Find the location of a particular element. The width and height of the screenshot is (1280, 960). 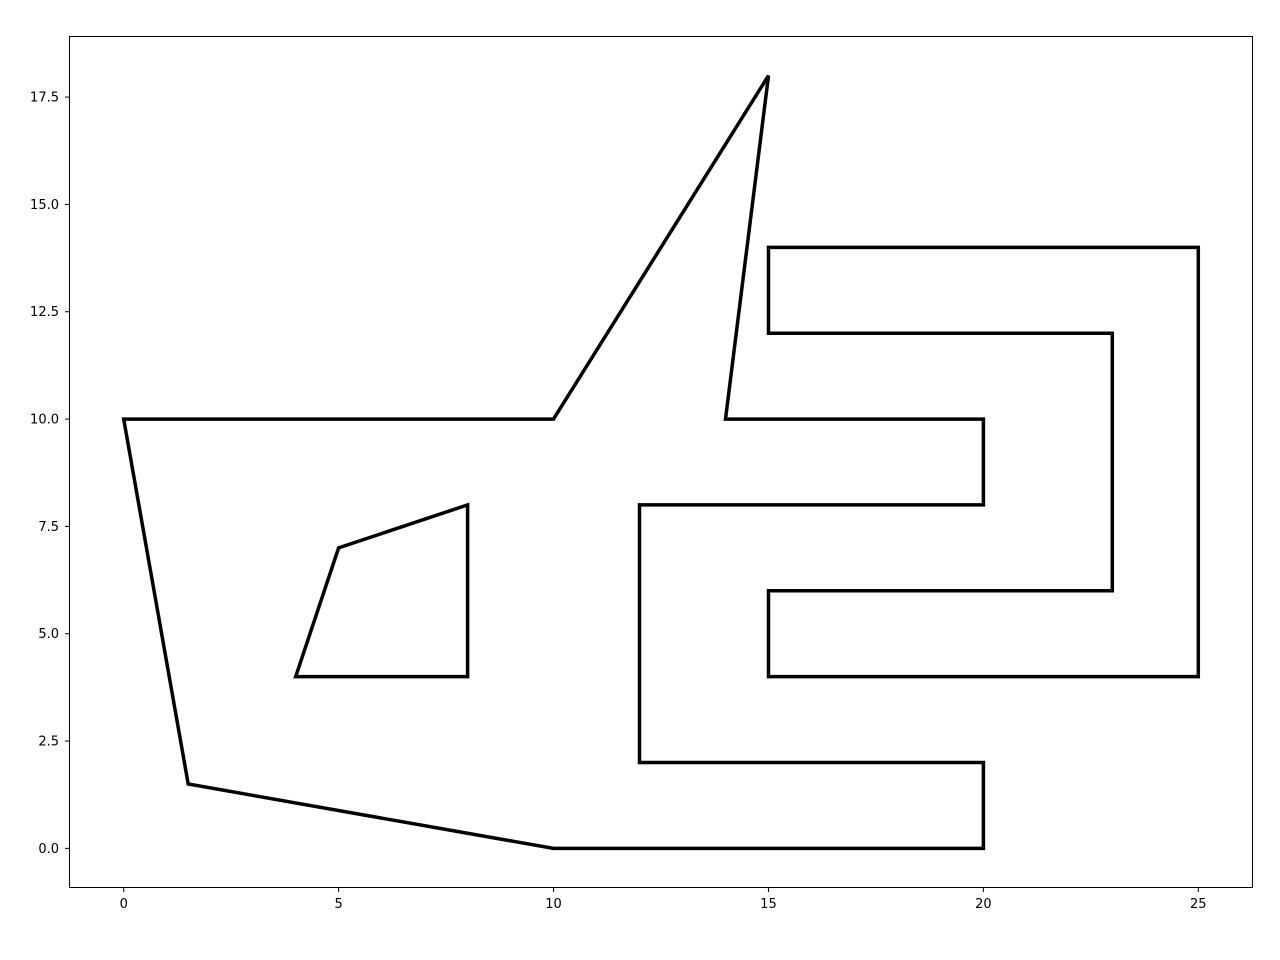

y-tick-label-2: 5.0 is located at coordinates (48, 634).